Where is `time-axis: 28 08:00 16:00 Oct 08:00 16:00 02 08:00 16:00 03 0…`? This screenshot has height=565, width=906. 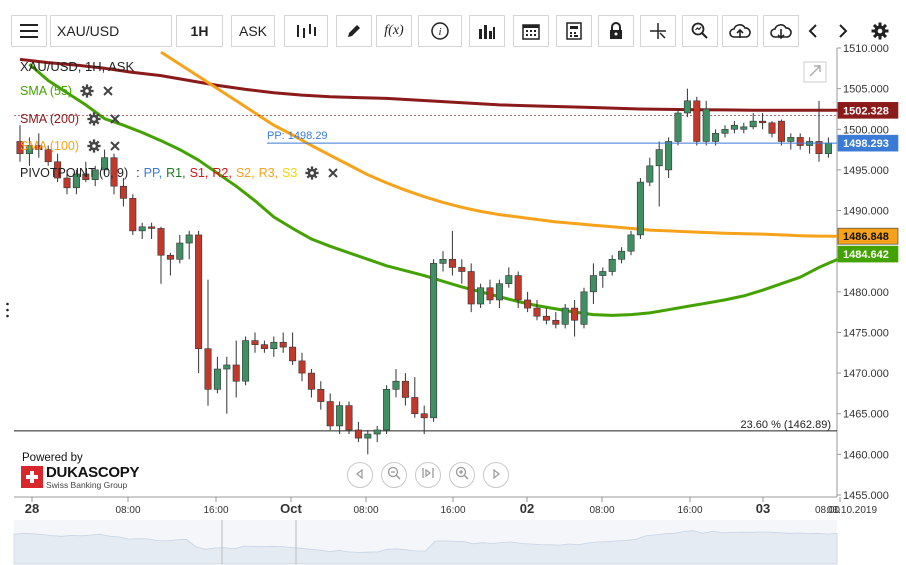 time-axis: 28 08:00 16:00 Oct 08:00 16:00 02 08:00 16:00 03 0… is located at coordinates (433, 506).